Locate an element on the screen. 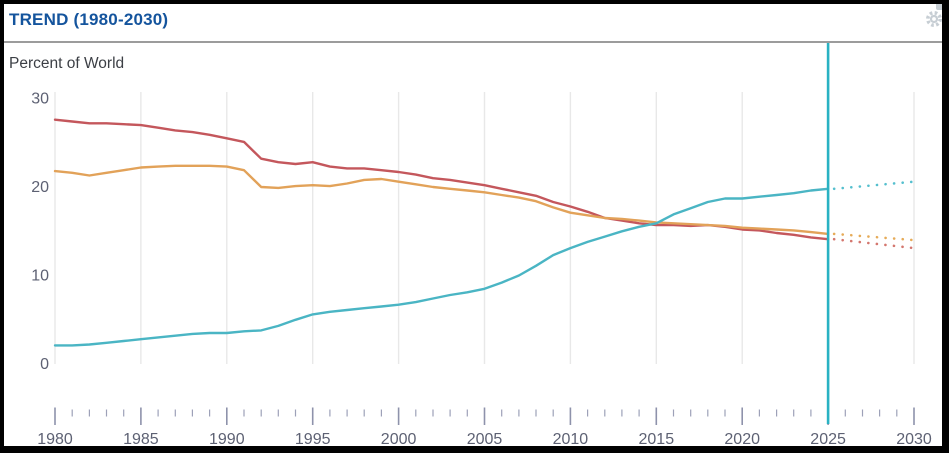  x-axis-label: 1990 is located at coordinates (227, 439).